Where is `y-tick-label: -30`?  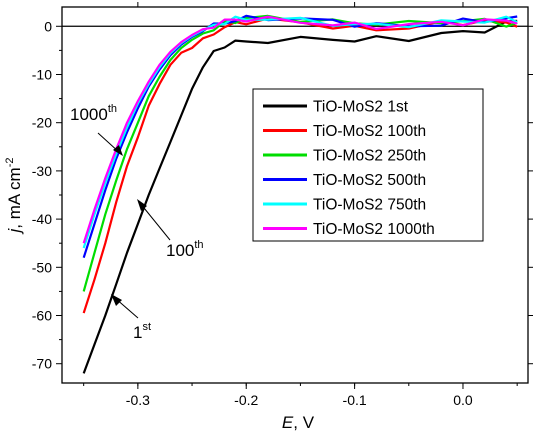
y-tick-label: -30 is located at coordinates (42, 171).